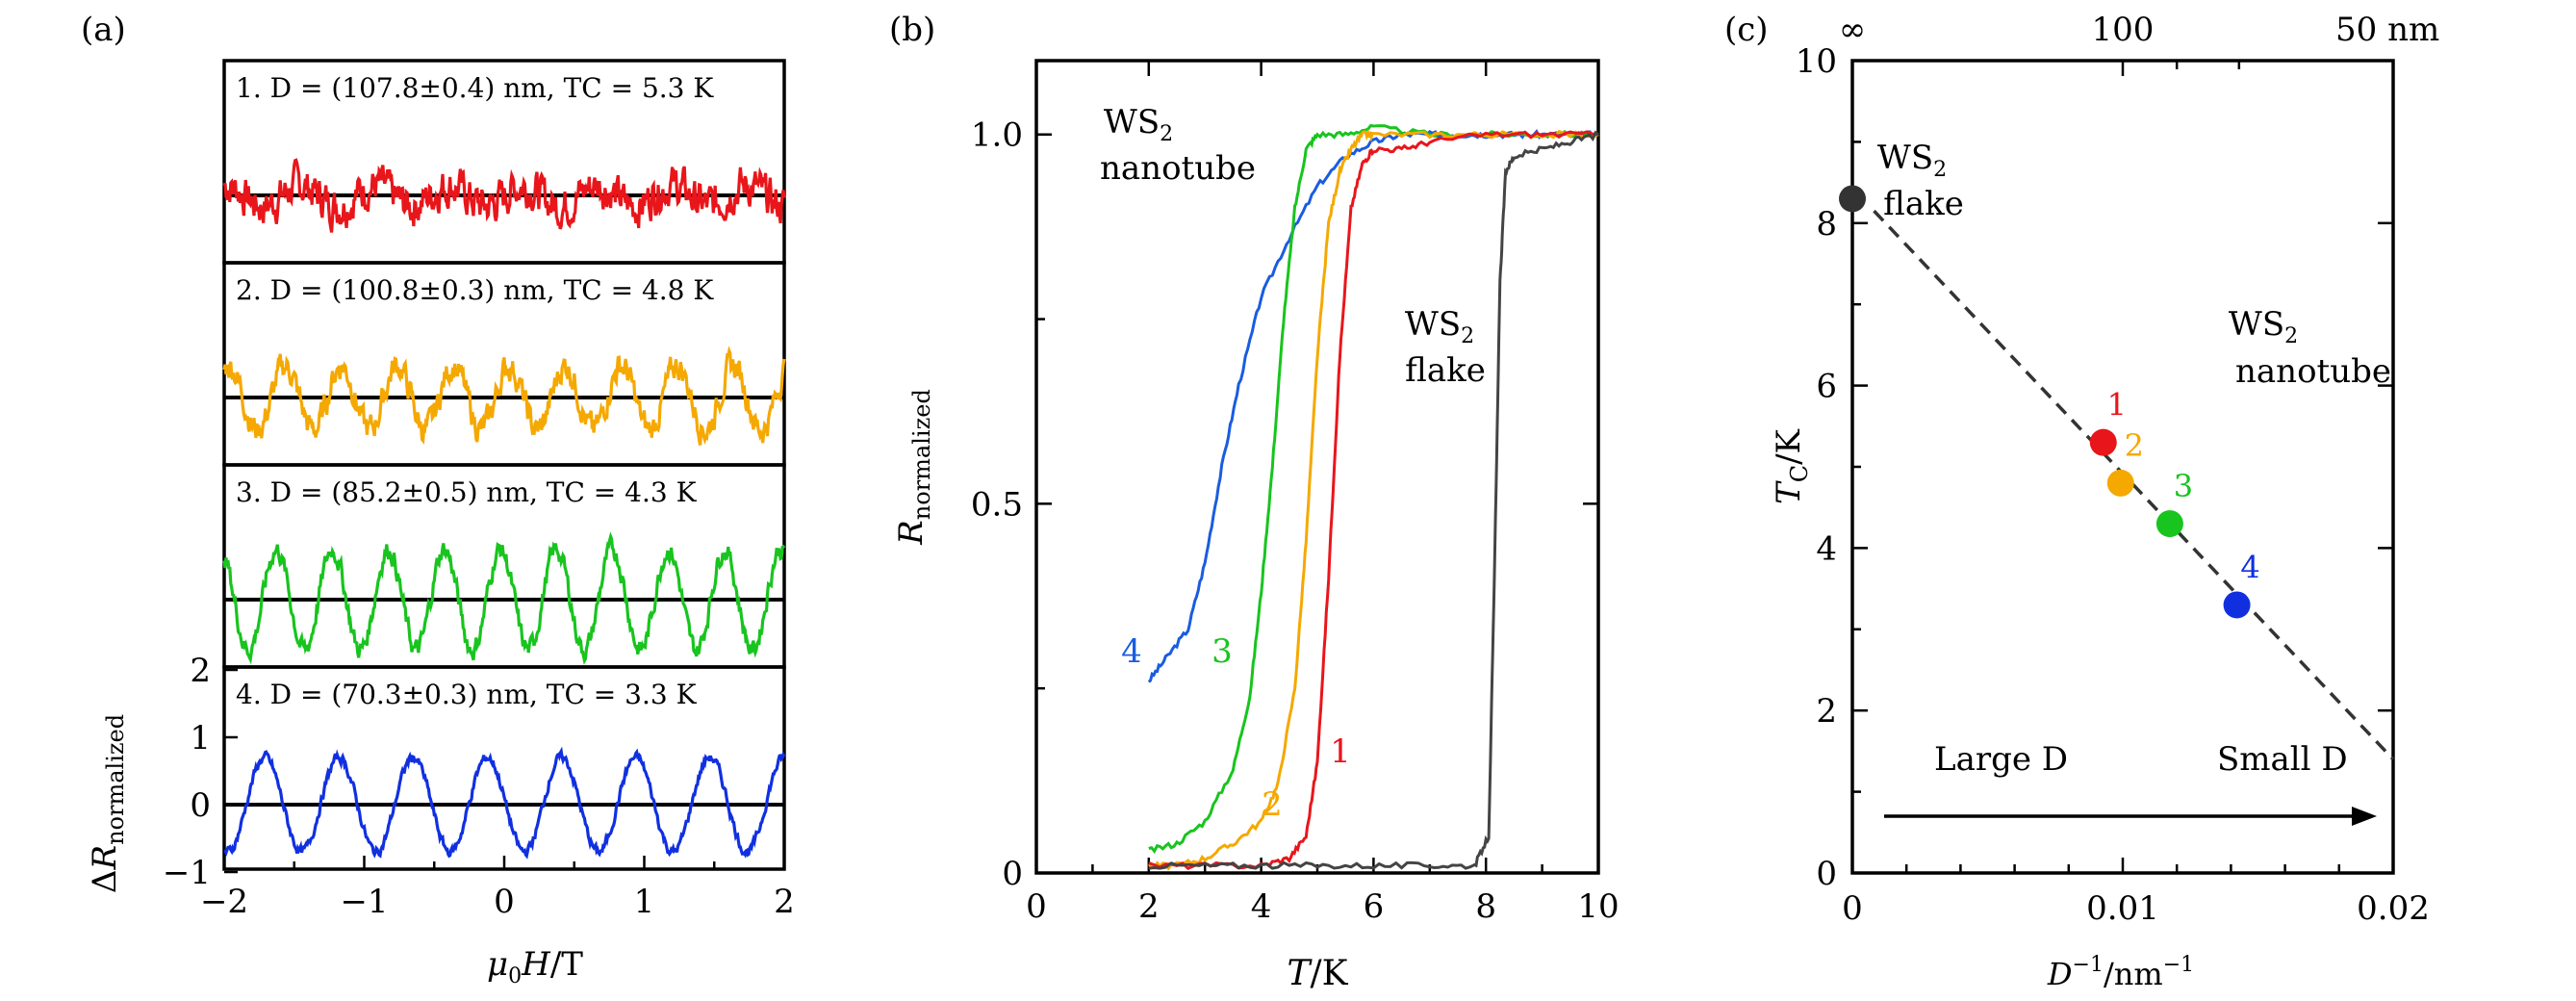 The width and height of the screenshot is (2576, 1001). I want to click on panel-c-ytick-label: 8, so click(1826, 224).